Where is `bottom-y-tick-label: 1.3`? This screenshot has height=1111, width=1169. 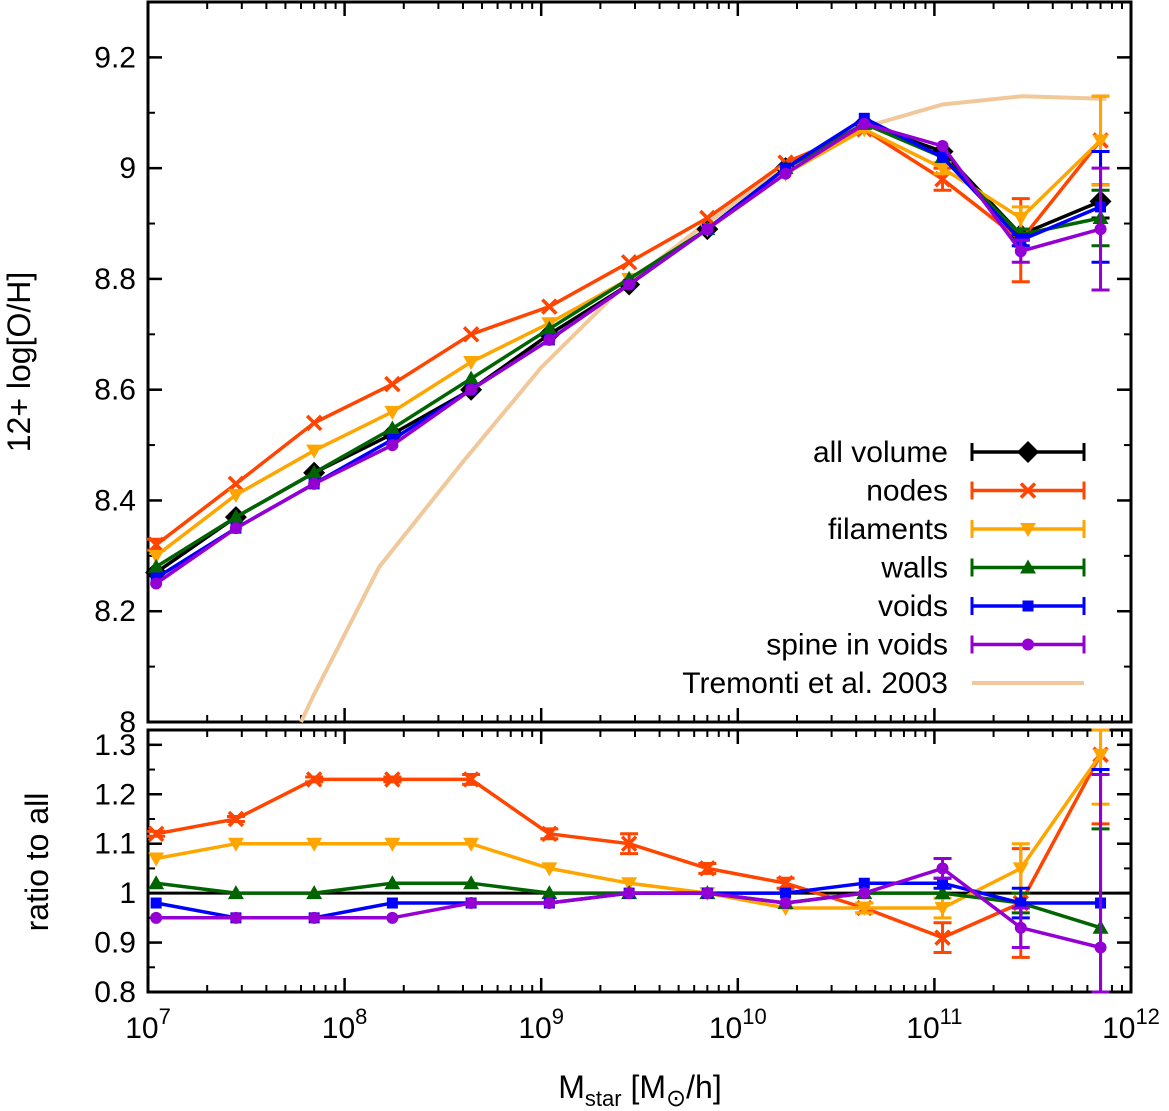 bottom-y-tick-label: 1.3 is located at coordinates (115, 745).